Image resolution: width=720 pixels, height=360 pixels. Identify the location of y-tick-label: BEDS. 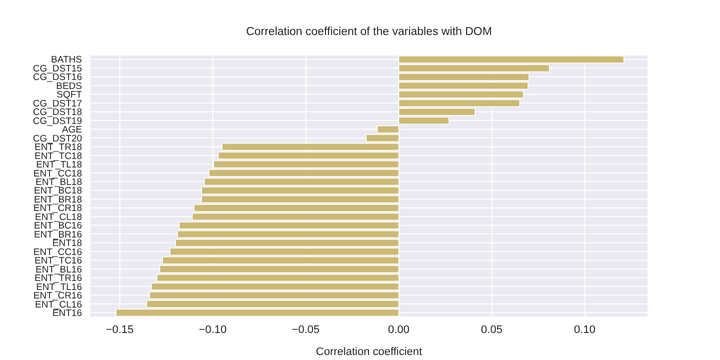
(69, 86).